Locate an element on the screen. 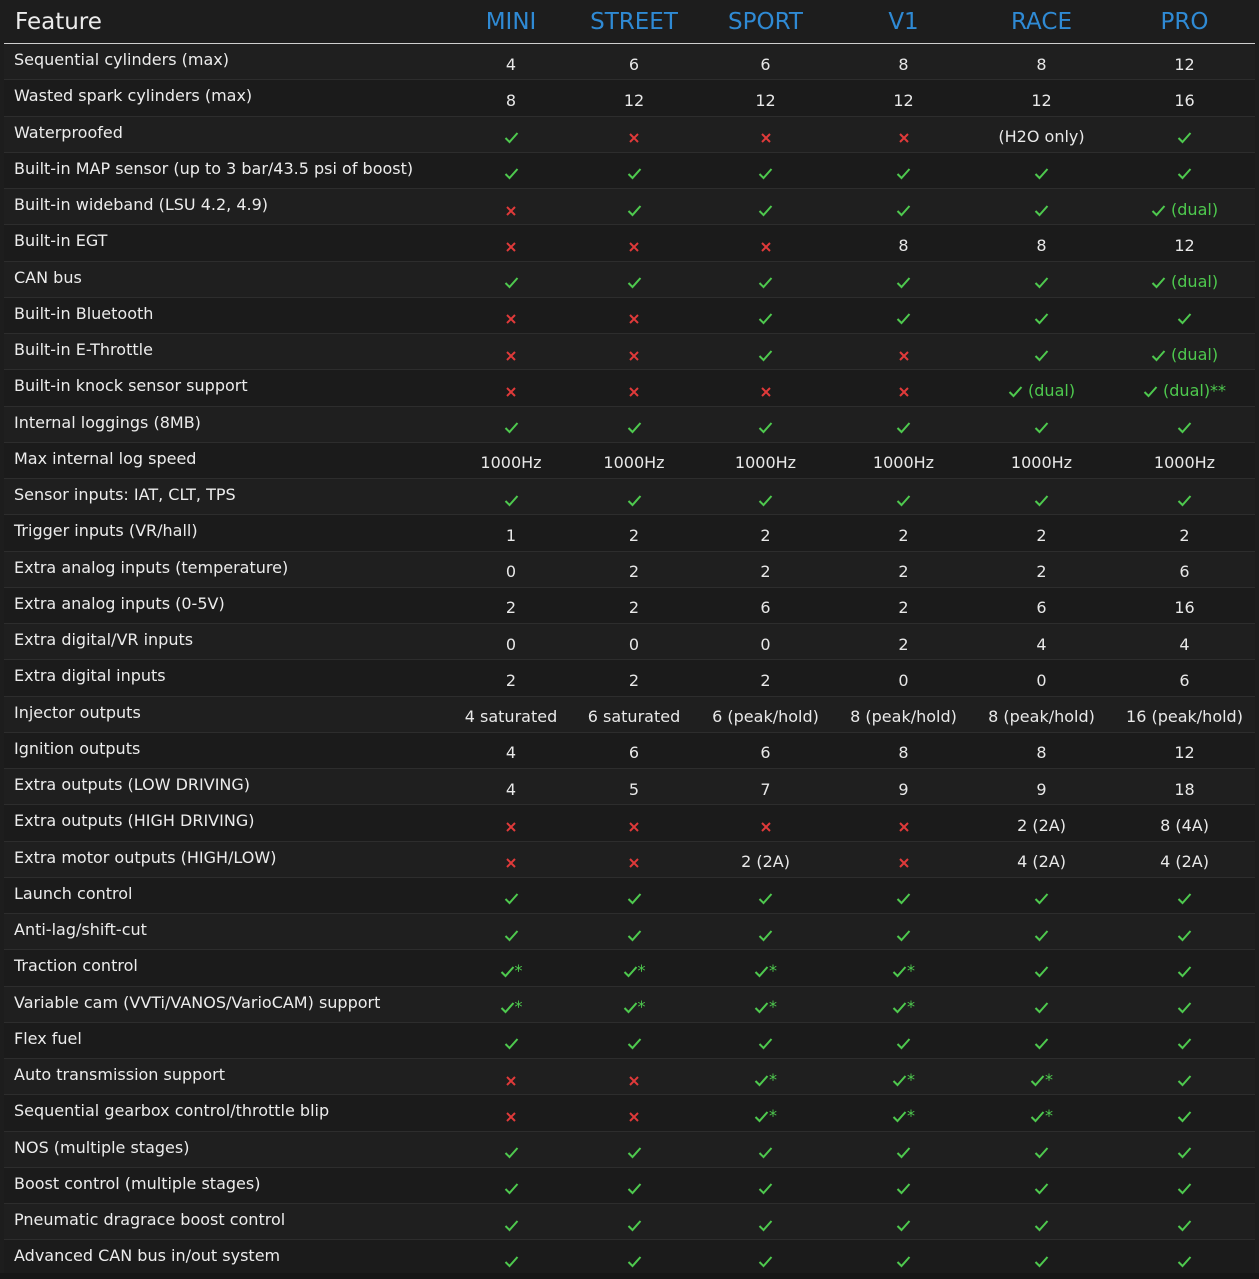 This screenshot has height=1279, width=1259. cell-sport: 2 (2A) is located at coordinates (765, 859).